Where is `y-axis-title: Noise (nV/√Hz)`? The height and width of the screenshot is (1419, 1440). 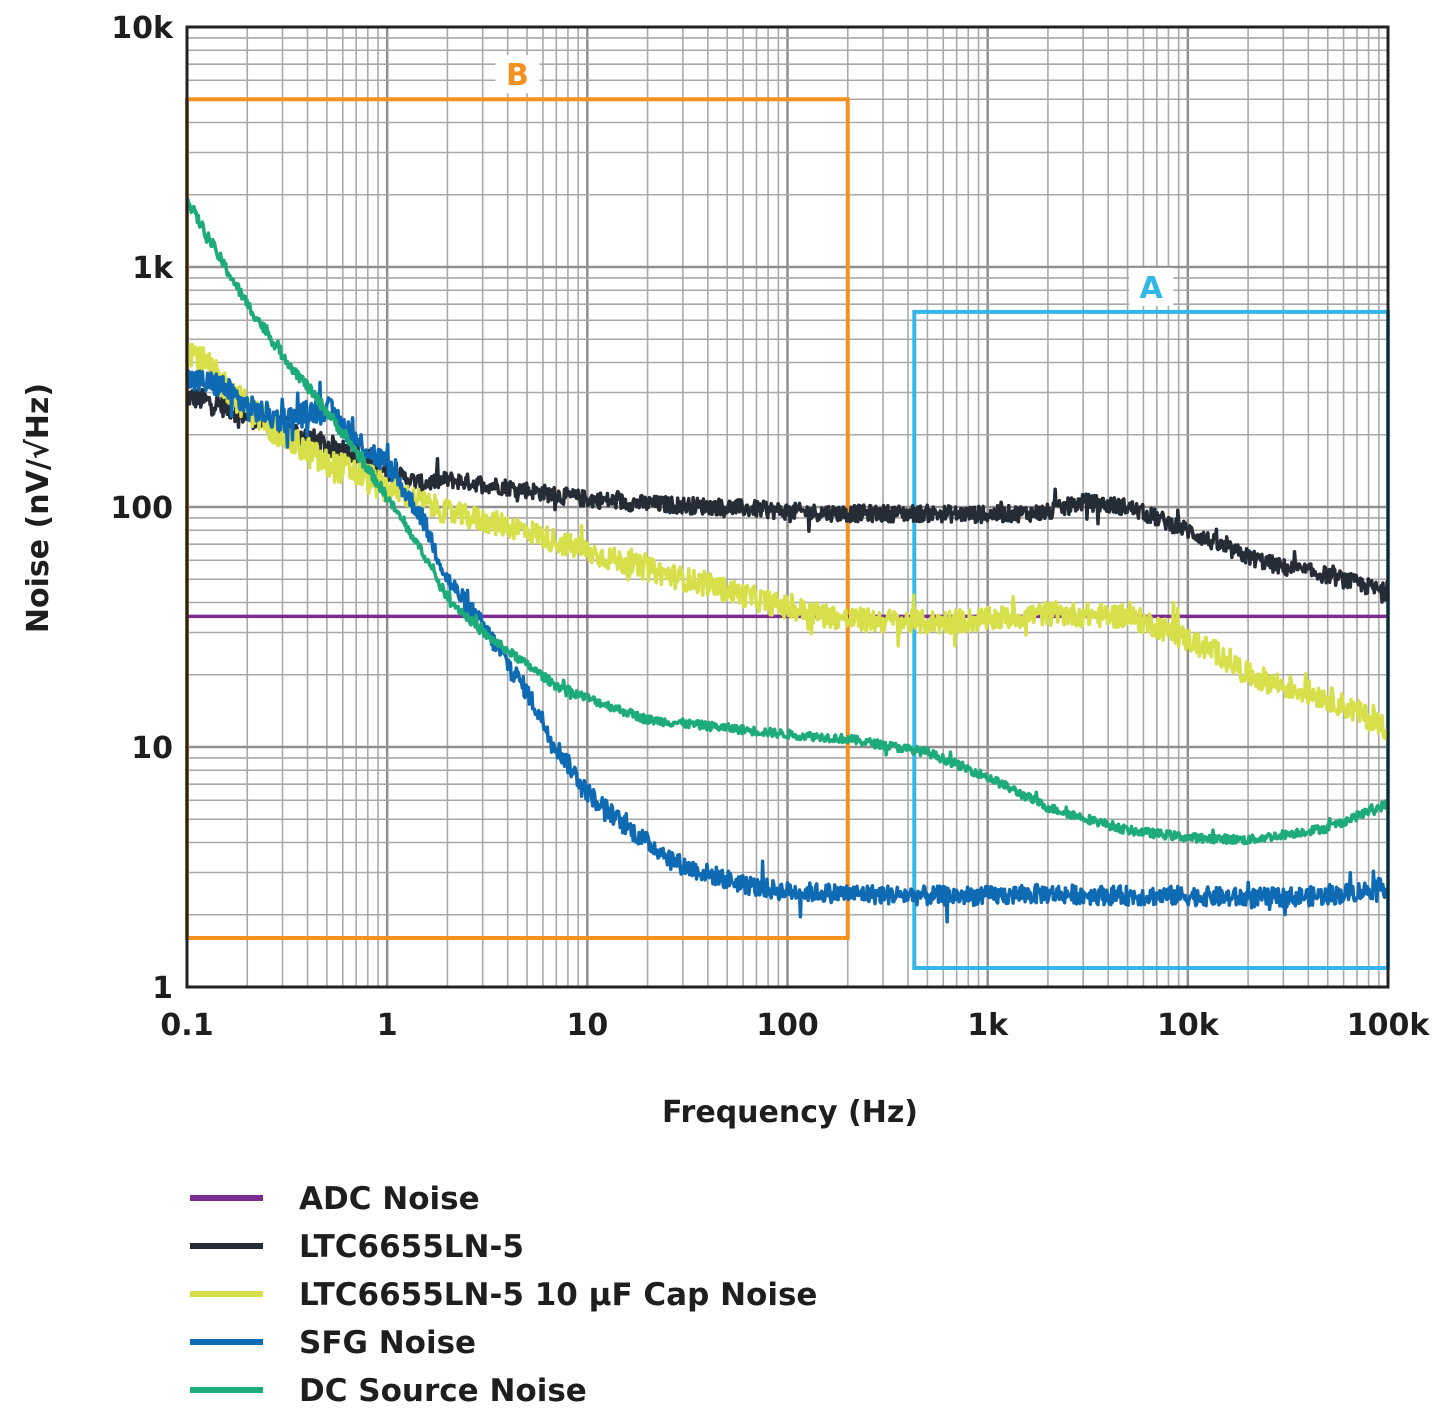 y-axis-title: Noise (nV/√Hz) is located at coordinates (38, 508).